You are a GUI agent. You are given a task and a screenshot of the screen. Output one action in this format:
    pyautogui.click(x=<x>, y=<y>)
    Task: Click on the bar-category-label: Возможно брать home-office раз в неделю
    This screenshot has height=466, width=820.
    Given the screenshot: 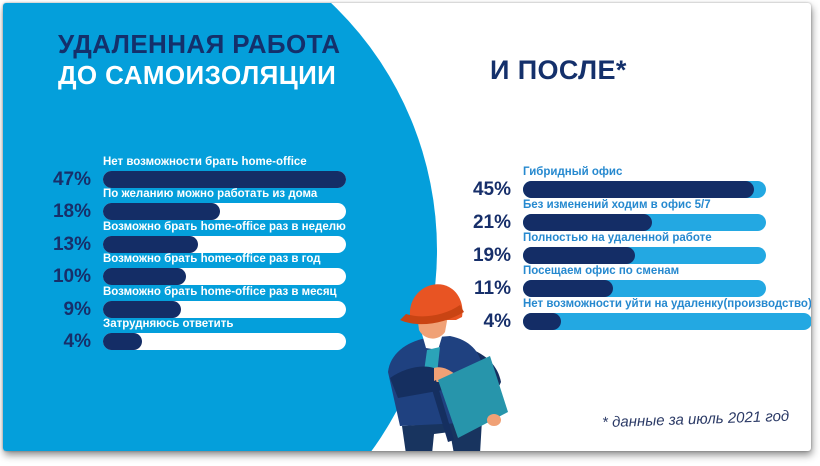 What is the action you would take?
    pyautogui.click(x=224, y=226)
    